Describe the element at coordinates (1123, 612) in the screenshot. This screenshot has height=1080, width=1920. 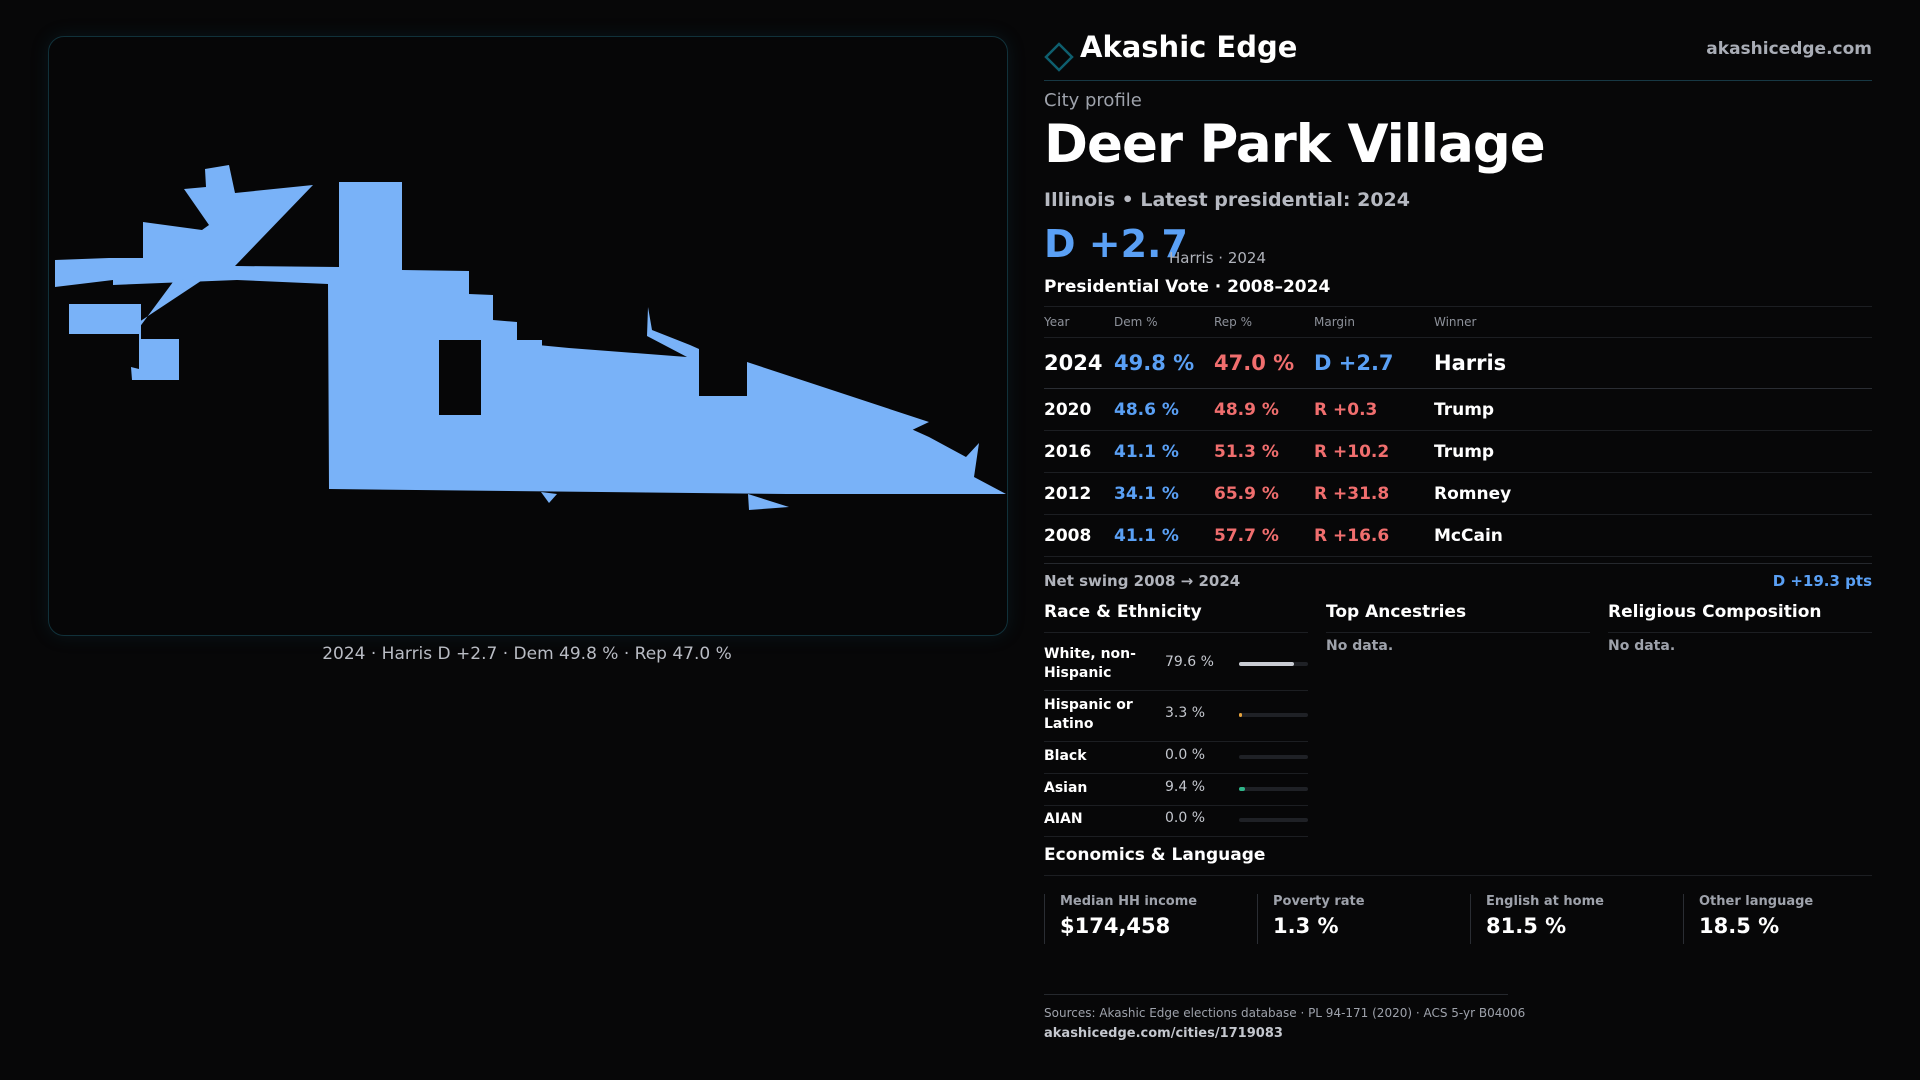
I see `race-section-title: Race & Ethnicity` at that location.